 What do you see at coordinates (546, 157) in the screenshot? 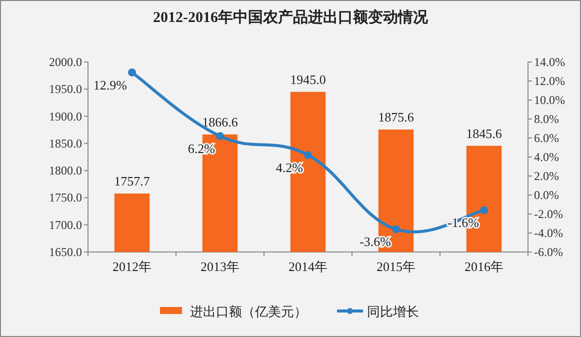
I see `y2-tick-label: 4.0%` at bounding box center [546, 157].